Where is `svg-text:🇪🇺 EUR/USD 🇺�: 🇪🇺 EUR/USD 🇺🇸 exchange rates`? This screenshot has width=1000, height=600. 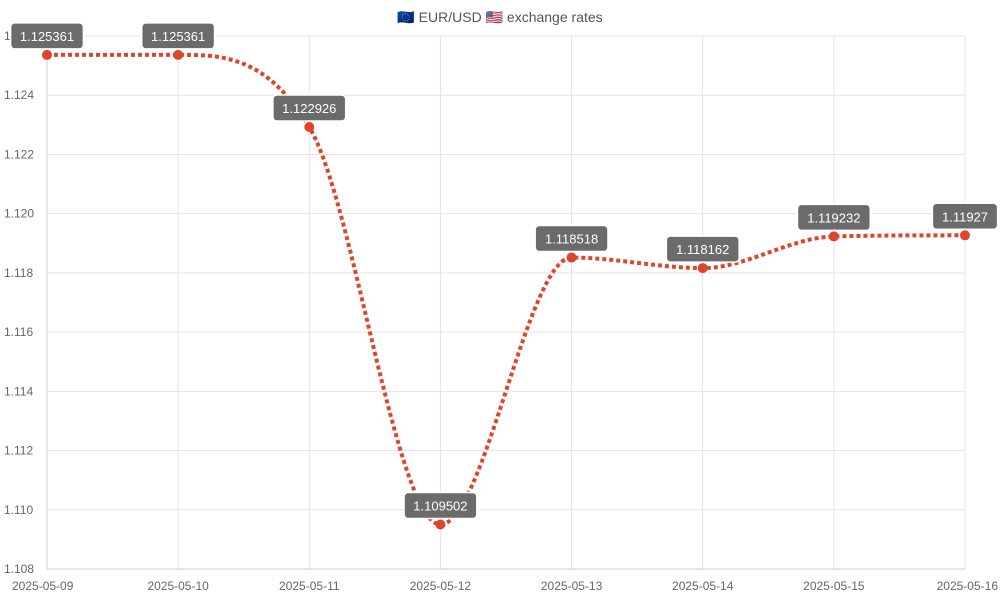
svg-text:🇪🇺 EUR/USD 🇺�: 🇪🇺 EUR/USD 🇺🇸 exchange rates is located at coordinates (499, 17).